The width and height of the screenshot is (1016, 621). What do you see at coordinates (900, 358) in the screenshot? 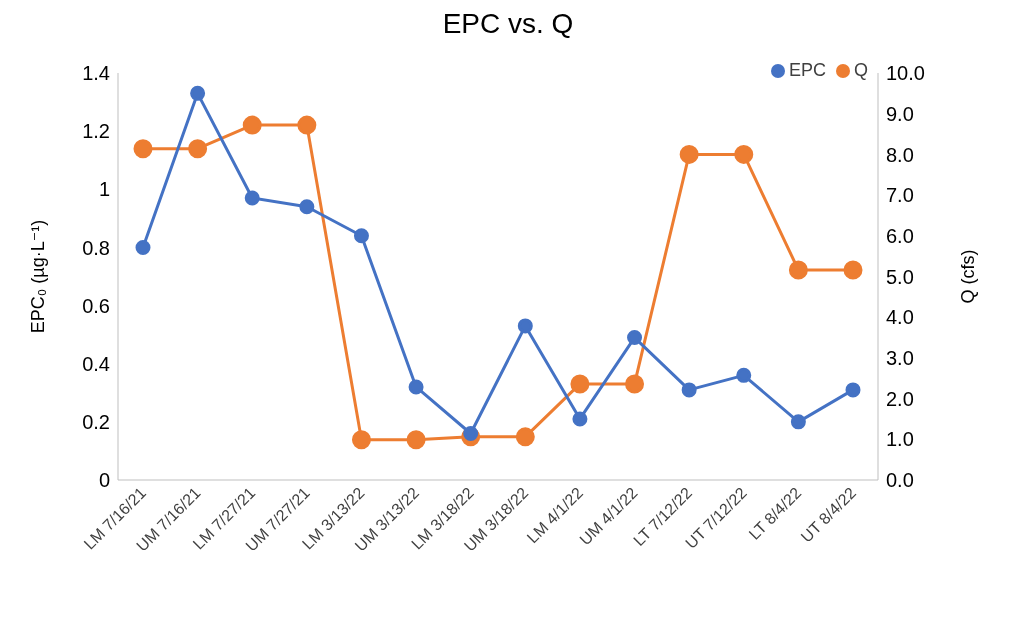
I see `y2-tick-label: 3.0` at bounding box center [900, 358].